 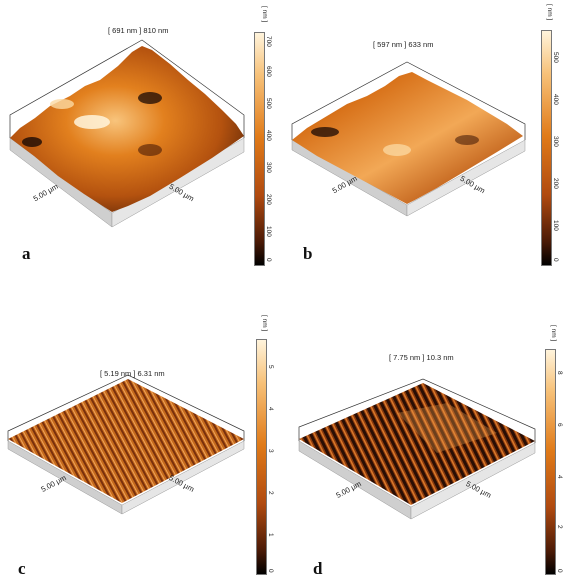 What do you see at coordinates (270, 535) in the screenshot?
I see `scale-tick: 1` at bounding box center [270, 535].